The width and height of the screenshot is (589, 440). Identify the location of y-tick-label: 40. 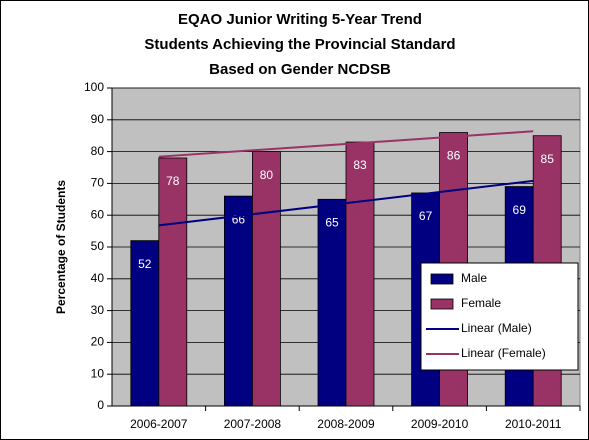
(98, 278).